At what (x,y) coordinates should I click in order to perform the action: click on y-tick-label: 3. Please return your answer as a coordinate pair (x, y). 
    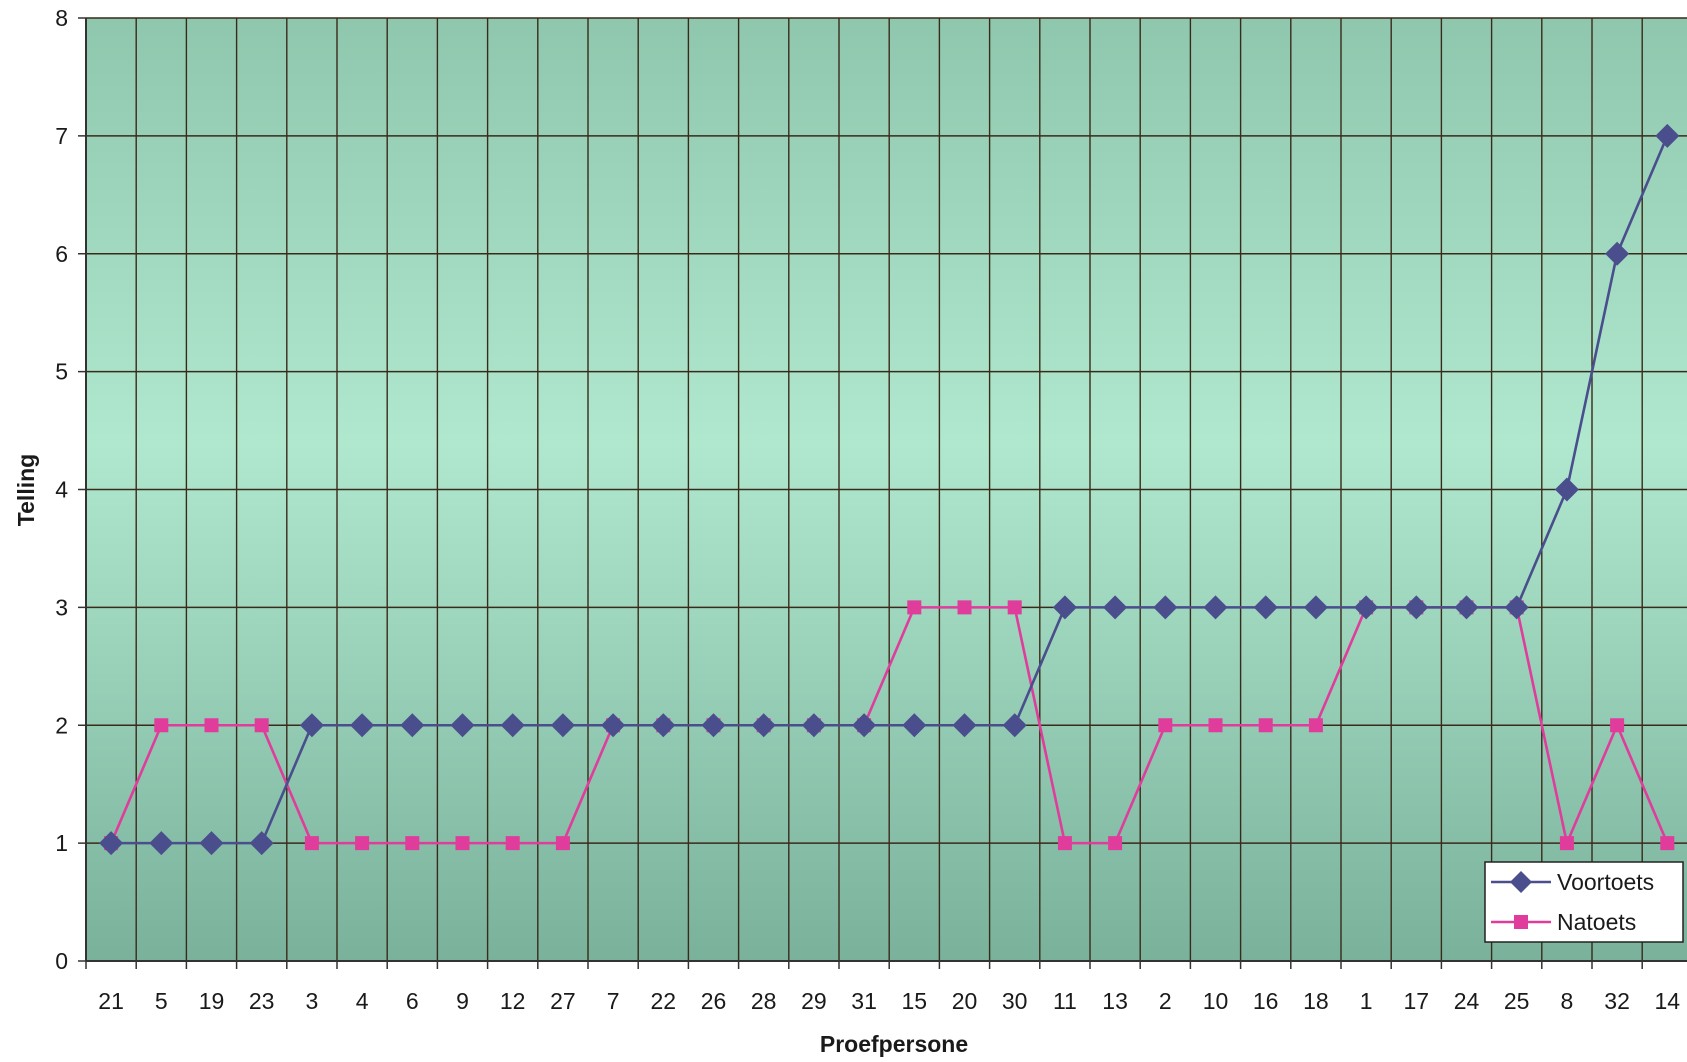
    Looking at the image, I should click on (61, 607).